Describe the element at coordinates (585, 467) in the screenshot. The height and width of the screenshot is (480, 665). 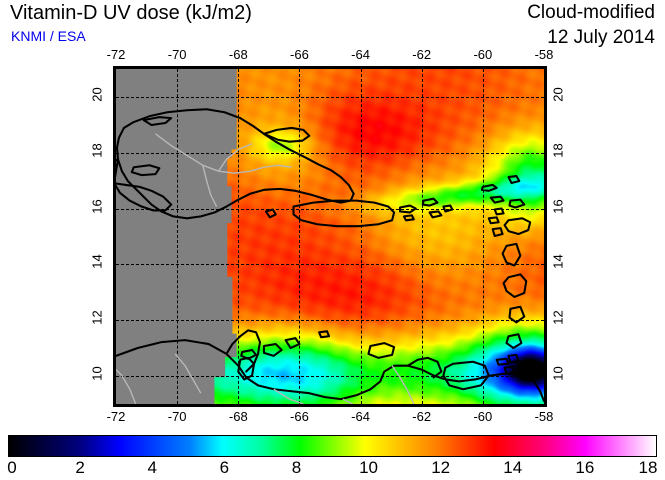
I see `colorbar-tick-label: 16` at that location.